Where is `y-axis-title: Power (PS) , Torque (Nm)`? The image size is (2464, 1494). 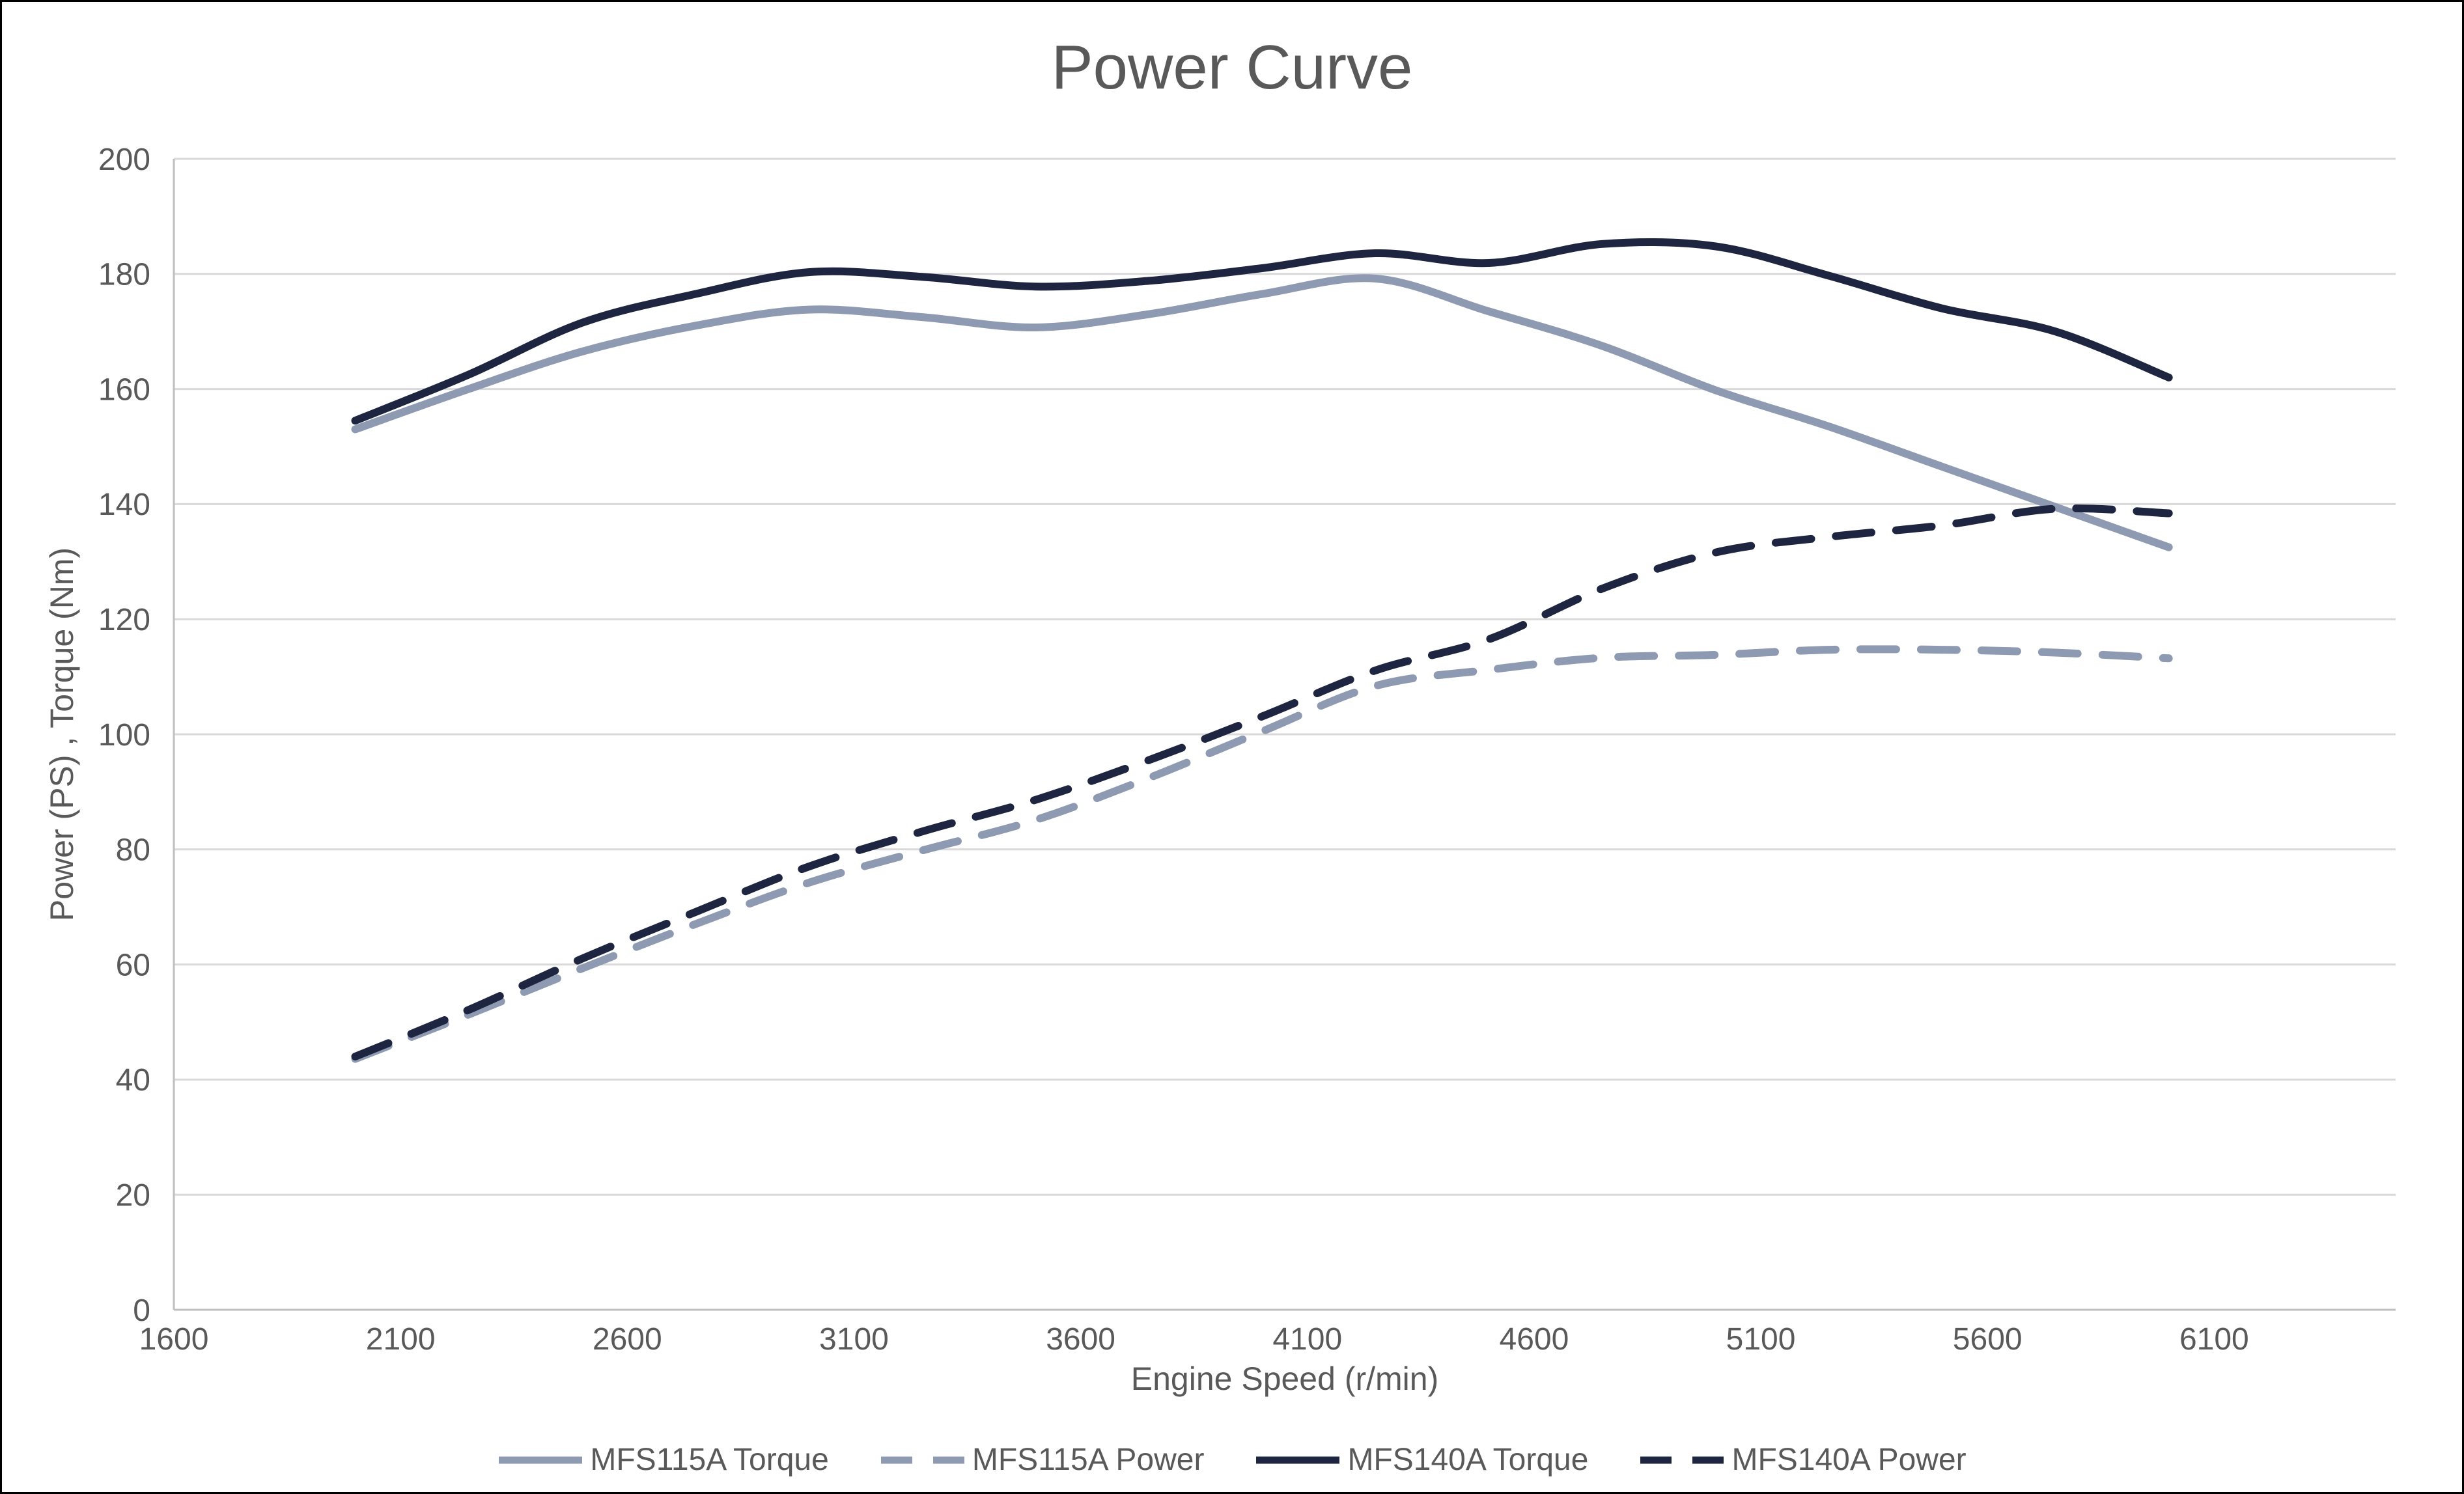 y-axis-title: Power (PS) , Torque (Nm) is located at coordinates (62, 734).